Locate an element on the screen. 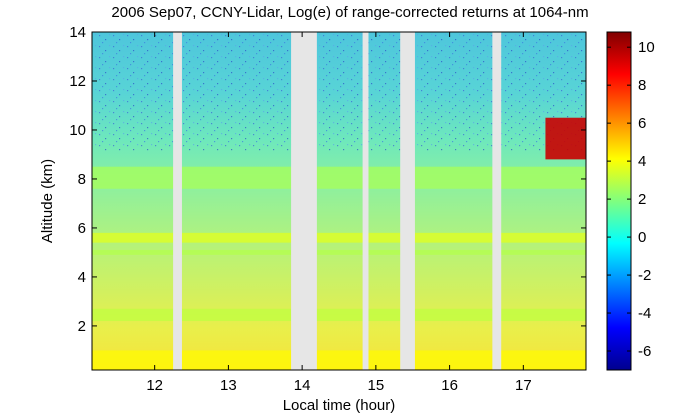  colorbar-ramp is located at coordinates (619, 201).